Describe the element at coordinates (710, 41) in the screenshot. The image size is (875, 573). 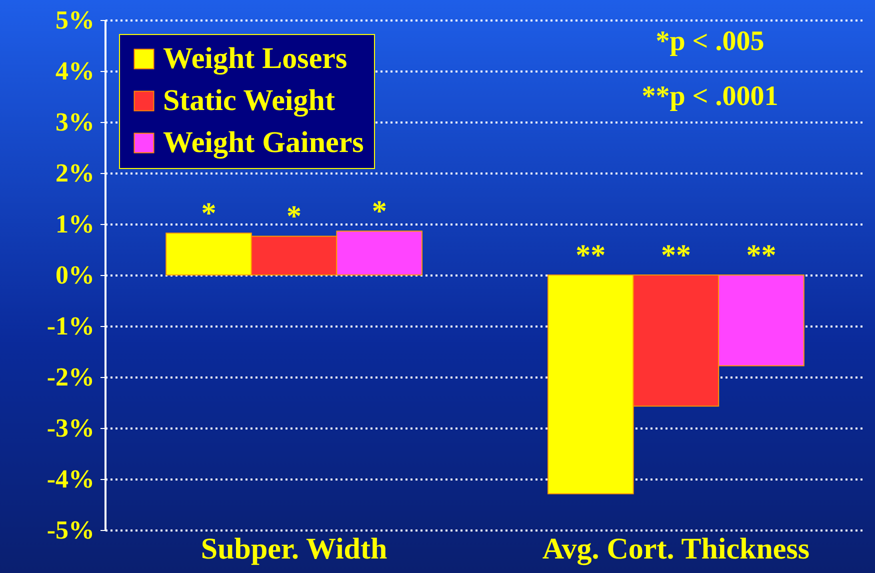
I see `annotation: *p < .005` at that location.